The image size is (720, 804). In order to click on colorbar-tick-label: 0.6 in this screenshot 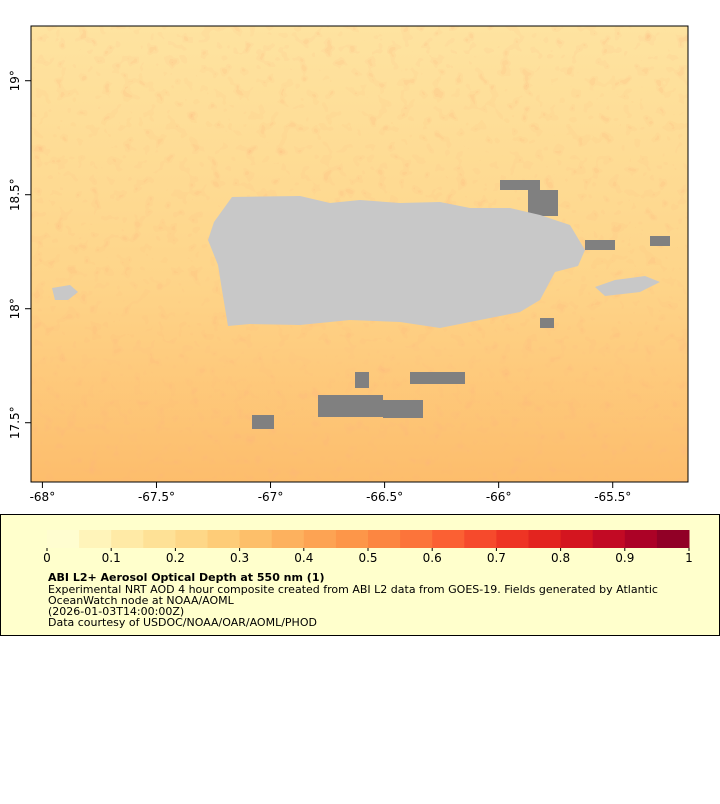, I will do `click(432, 558)`.